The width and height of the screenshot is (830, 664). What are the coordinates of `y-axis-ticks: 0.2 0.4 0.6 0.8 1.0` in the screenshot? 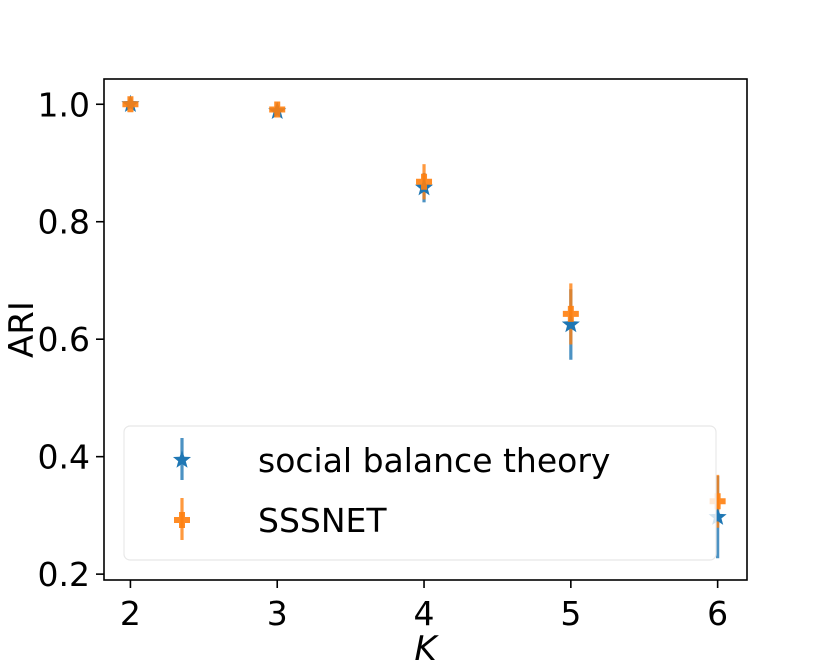 It's located at (71, 339).